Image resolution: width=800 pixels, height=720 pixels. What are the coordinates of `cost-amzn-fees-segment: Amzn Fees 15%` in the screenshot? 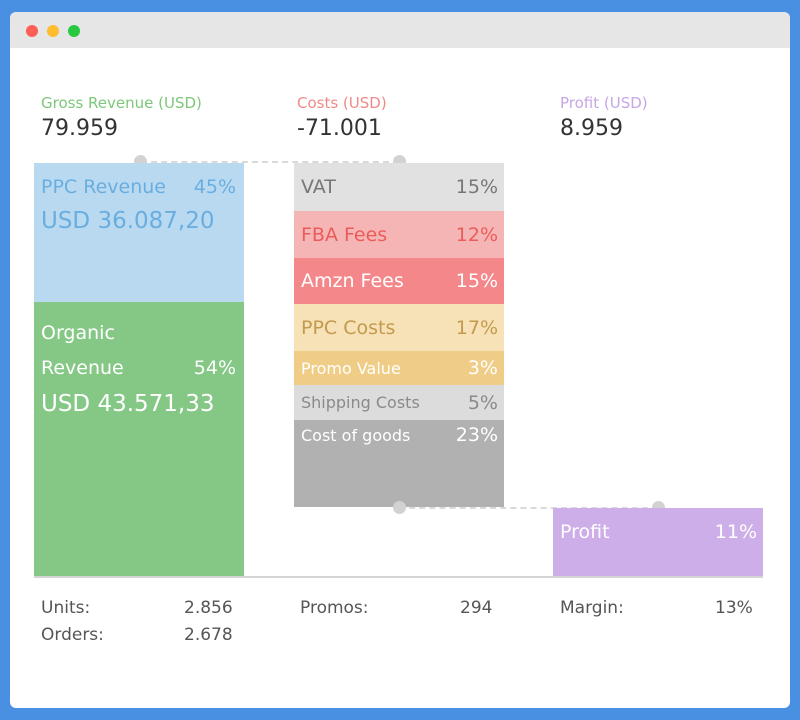 It's located at (399, 281).